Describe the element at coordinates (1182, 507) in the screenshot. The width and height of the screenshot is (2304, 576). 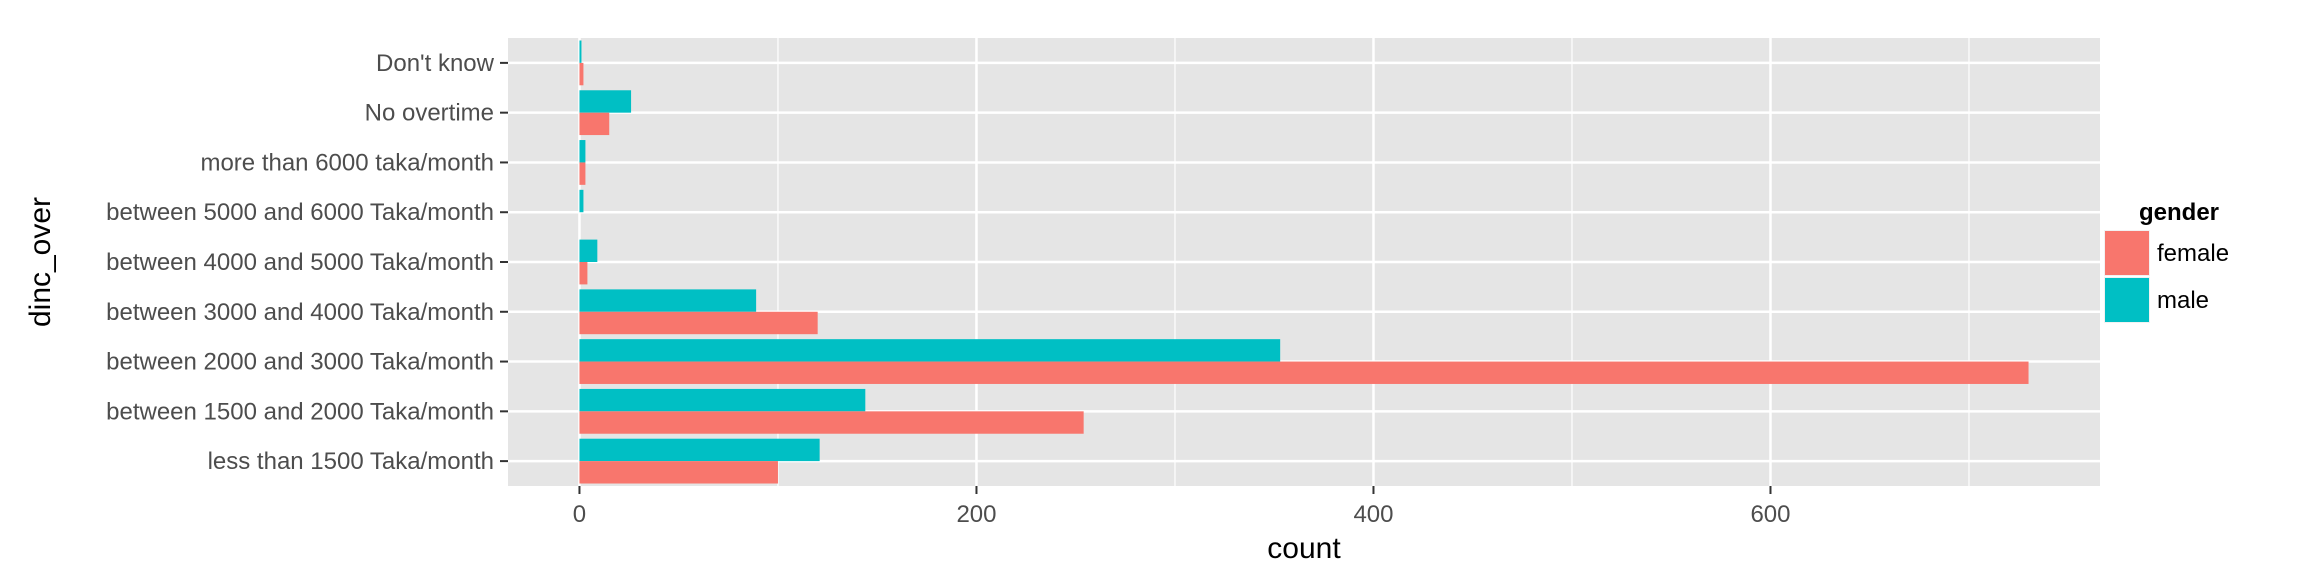
I see `x-axis: 0 200 400 600` at that location.